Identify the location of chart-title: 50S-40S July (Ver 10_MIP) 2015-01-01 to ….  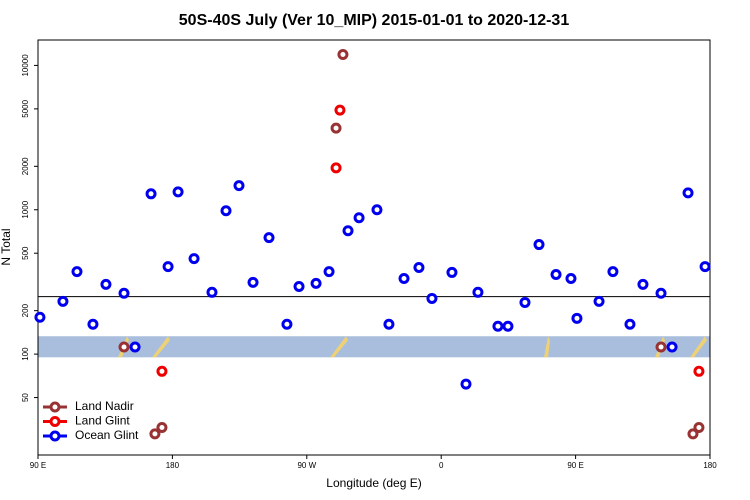
(374, 20).